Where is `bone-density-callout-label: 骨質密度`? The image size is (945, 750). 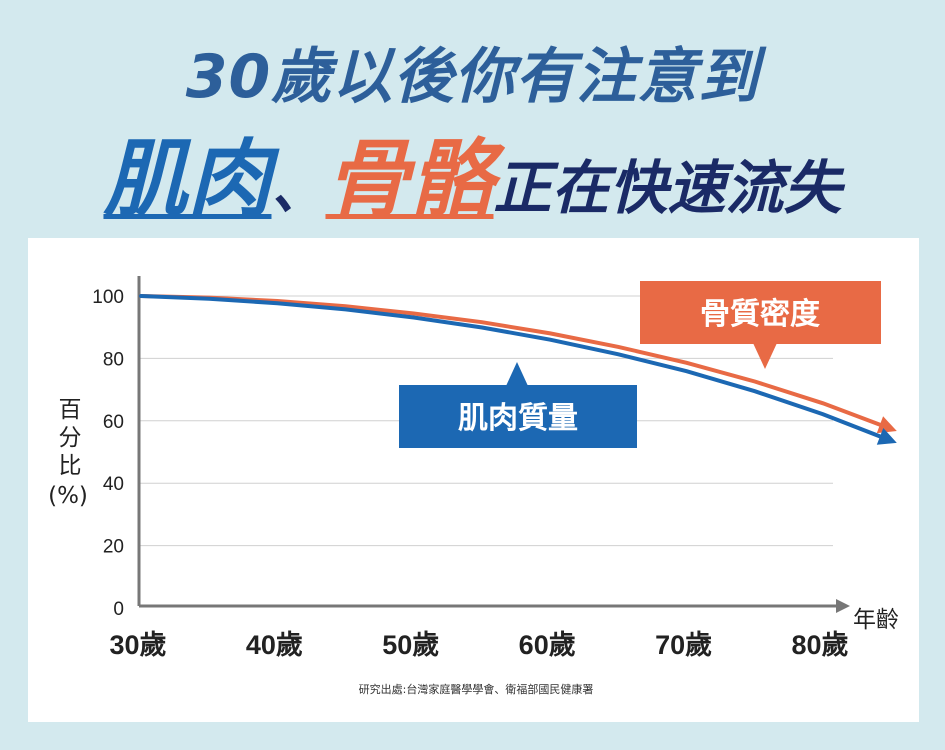 bone-density-callout-label: 骨質密度 is located at coordinates (760, 314).